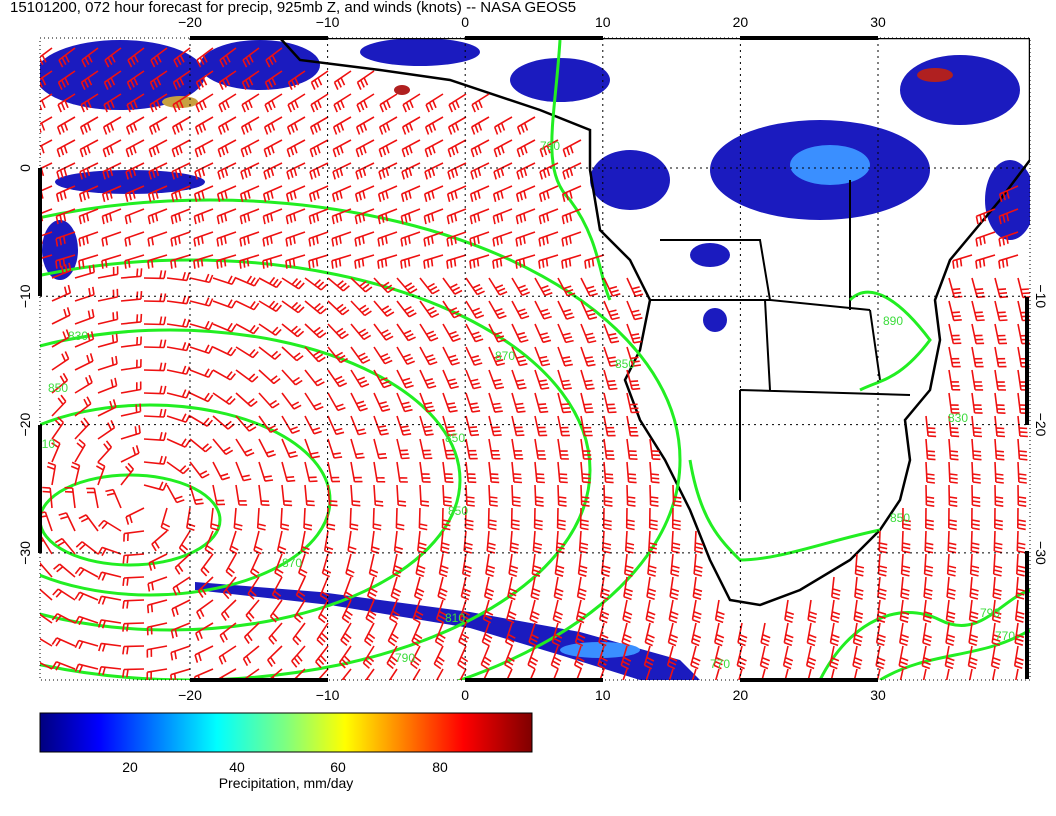  What do you see at coordinates (131, 520) in the screenshot?
I see `contour` at bounding box center [131, 520].